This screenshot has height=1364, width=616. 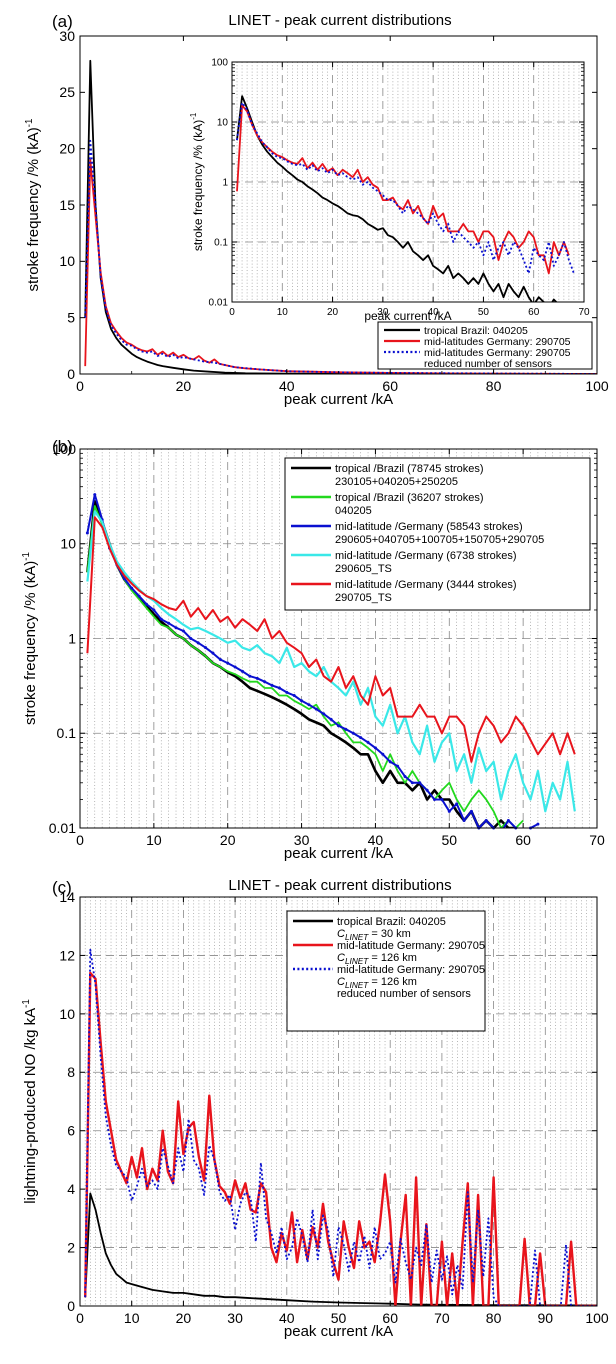 What do you see at coordinates (71, 318) in the screenshot?
I see `y-tick-label: 5` at bounding box center [71, 318].